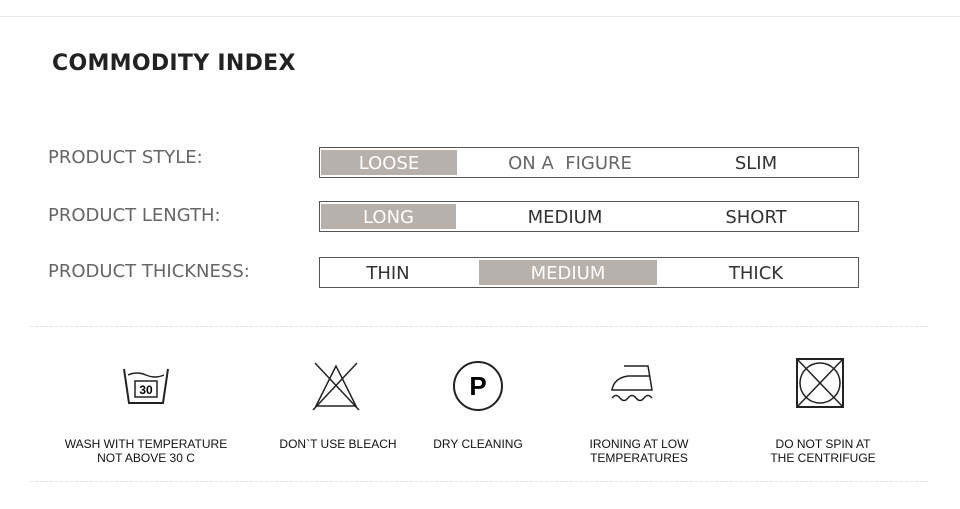 The width and height of the screenshot is (960, 509). I want to click on dry-clean-icon: P, so click(478, 386).